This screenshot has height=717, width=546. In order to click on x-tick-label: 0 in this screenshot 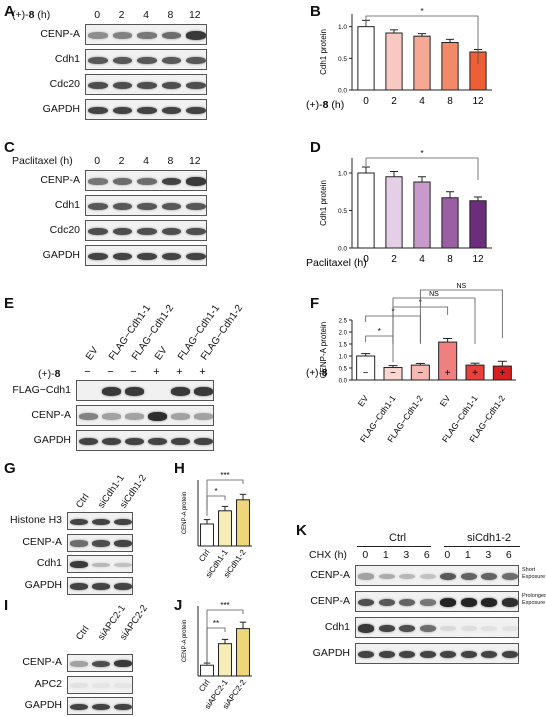, I will do `click(366, 259)`.